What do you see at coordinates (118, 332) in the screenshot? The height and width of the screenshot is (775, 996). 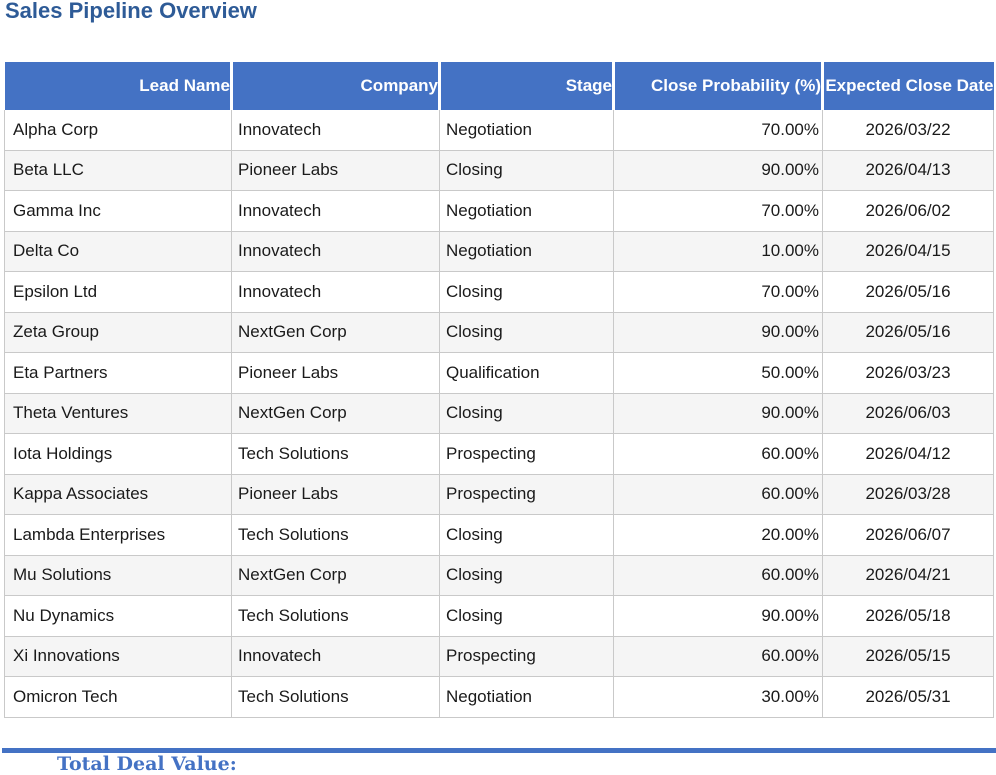 I see `cell-lead-name: Zeta Group` at bounding box center [118, 332].